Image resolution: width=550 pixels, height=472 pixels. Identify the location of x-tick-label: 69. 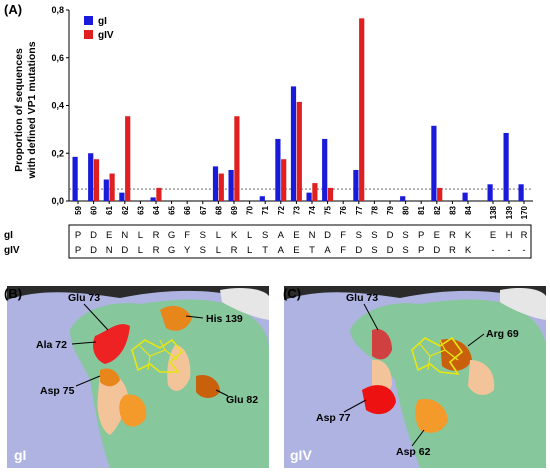
(234, 209).